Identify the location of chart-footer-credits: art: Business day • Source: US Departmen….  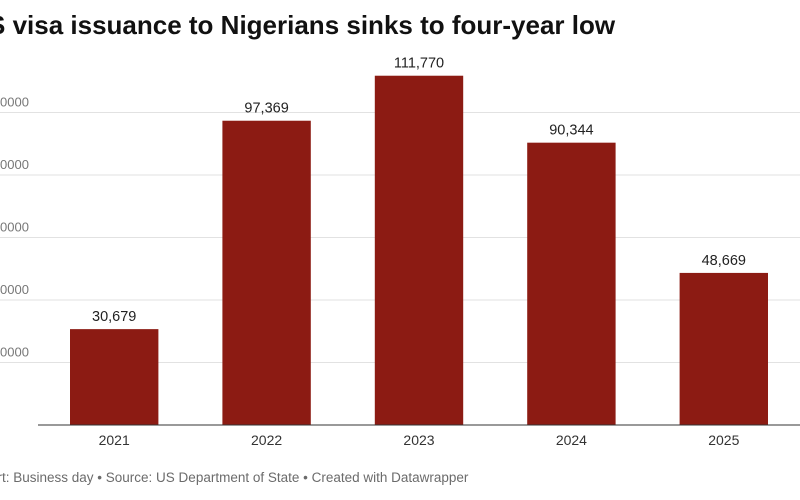
(234, 477).